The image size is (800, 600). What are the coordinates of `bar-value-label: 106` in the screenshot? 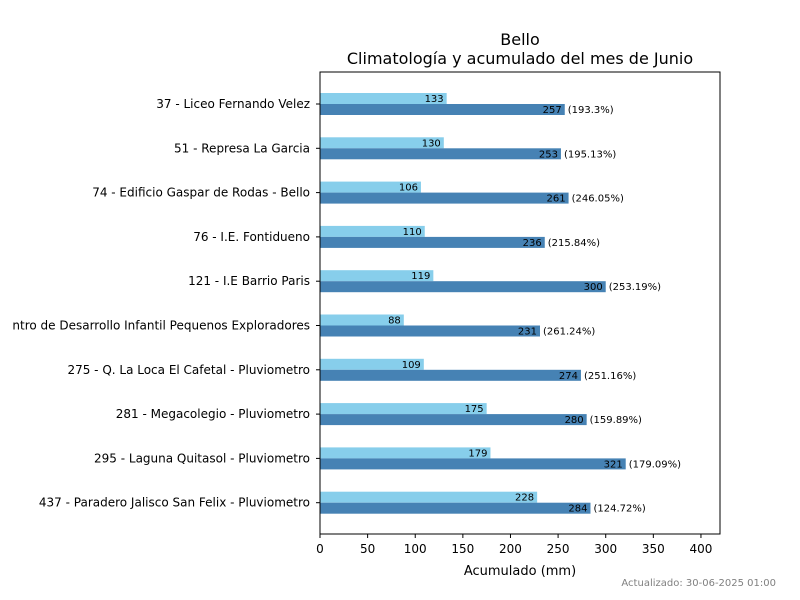 It's located at (408, 188).